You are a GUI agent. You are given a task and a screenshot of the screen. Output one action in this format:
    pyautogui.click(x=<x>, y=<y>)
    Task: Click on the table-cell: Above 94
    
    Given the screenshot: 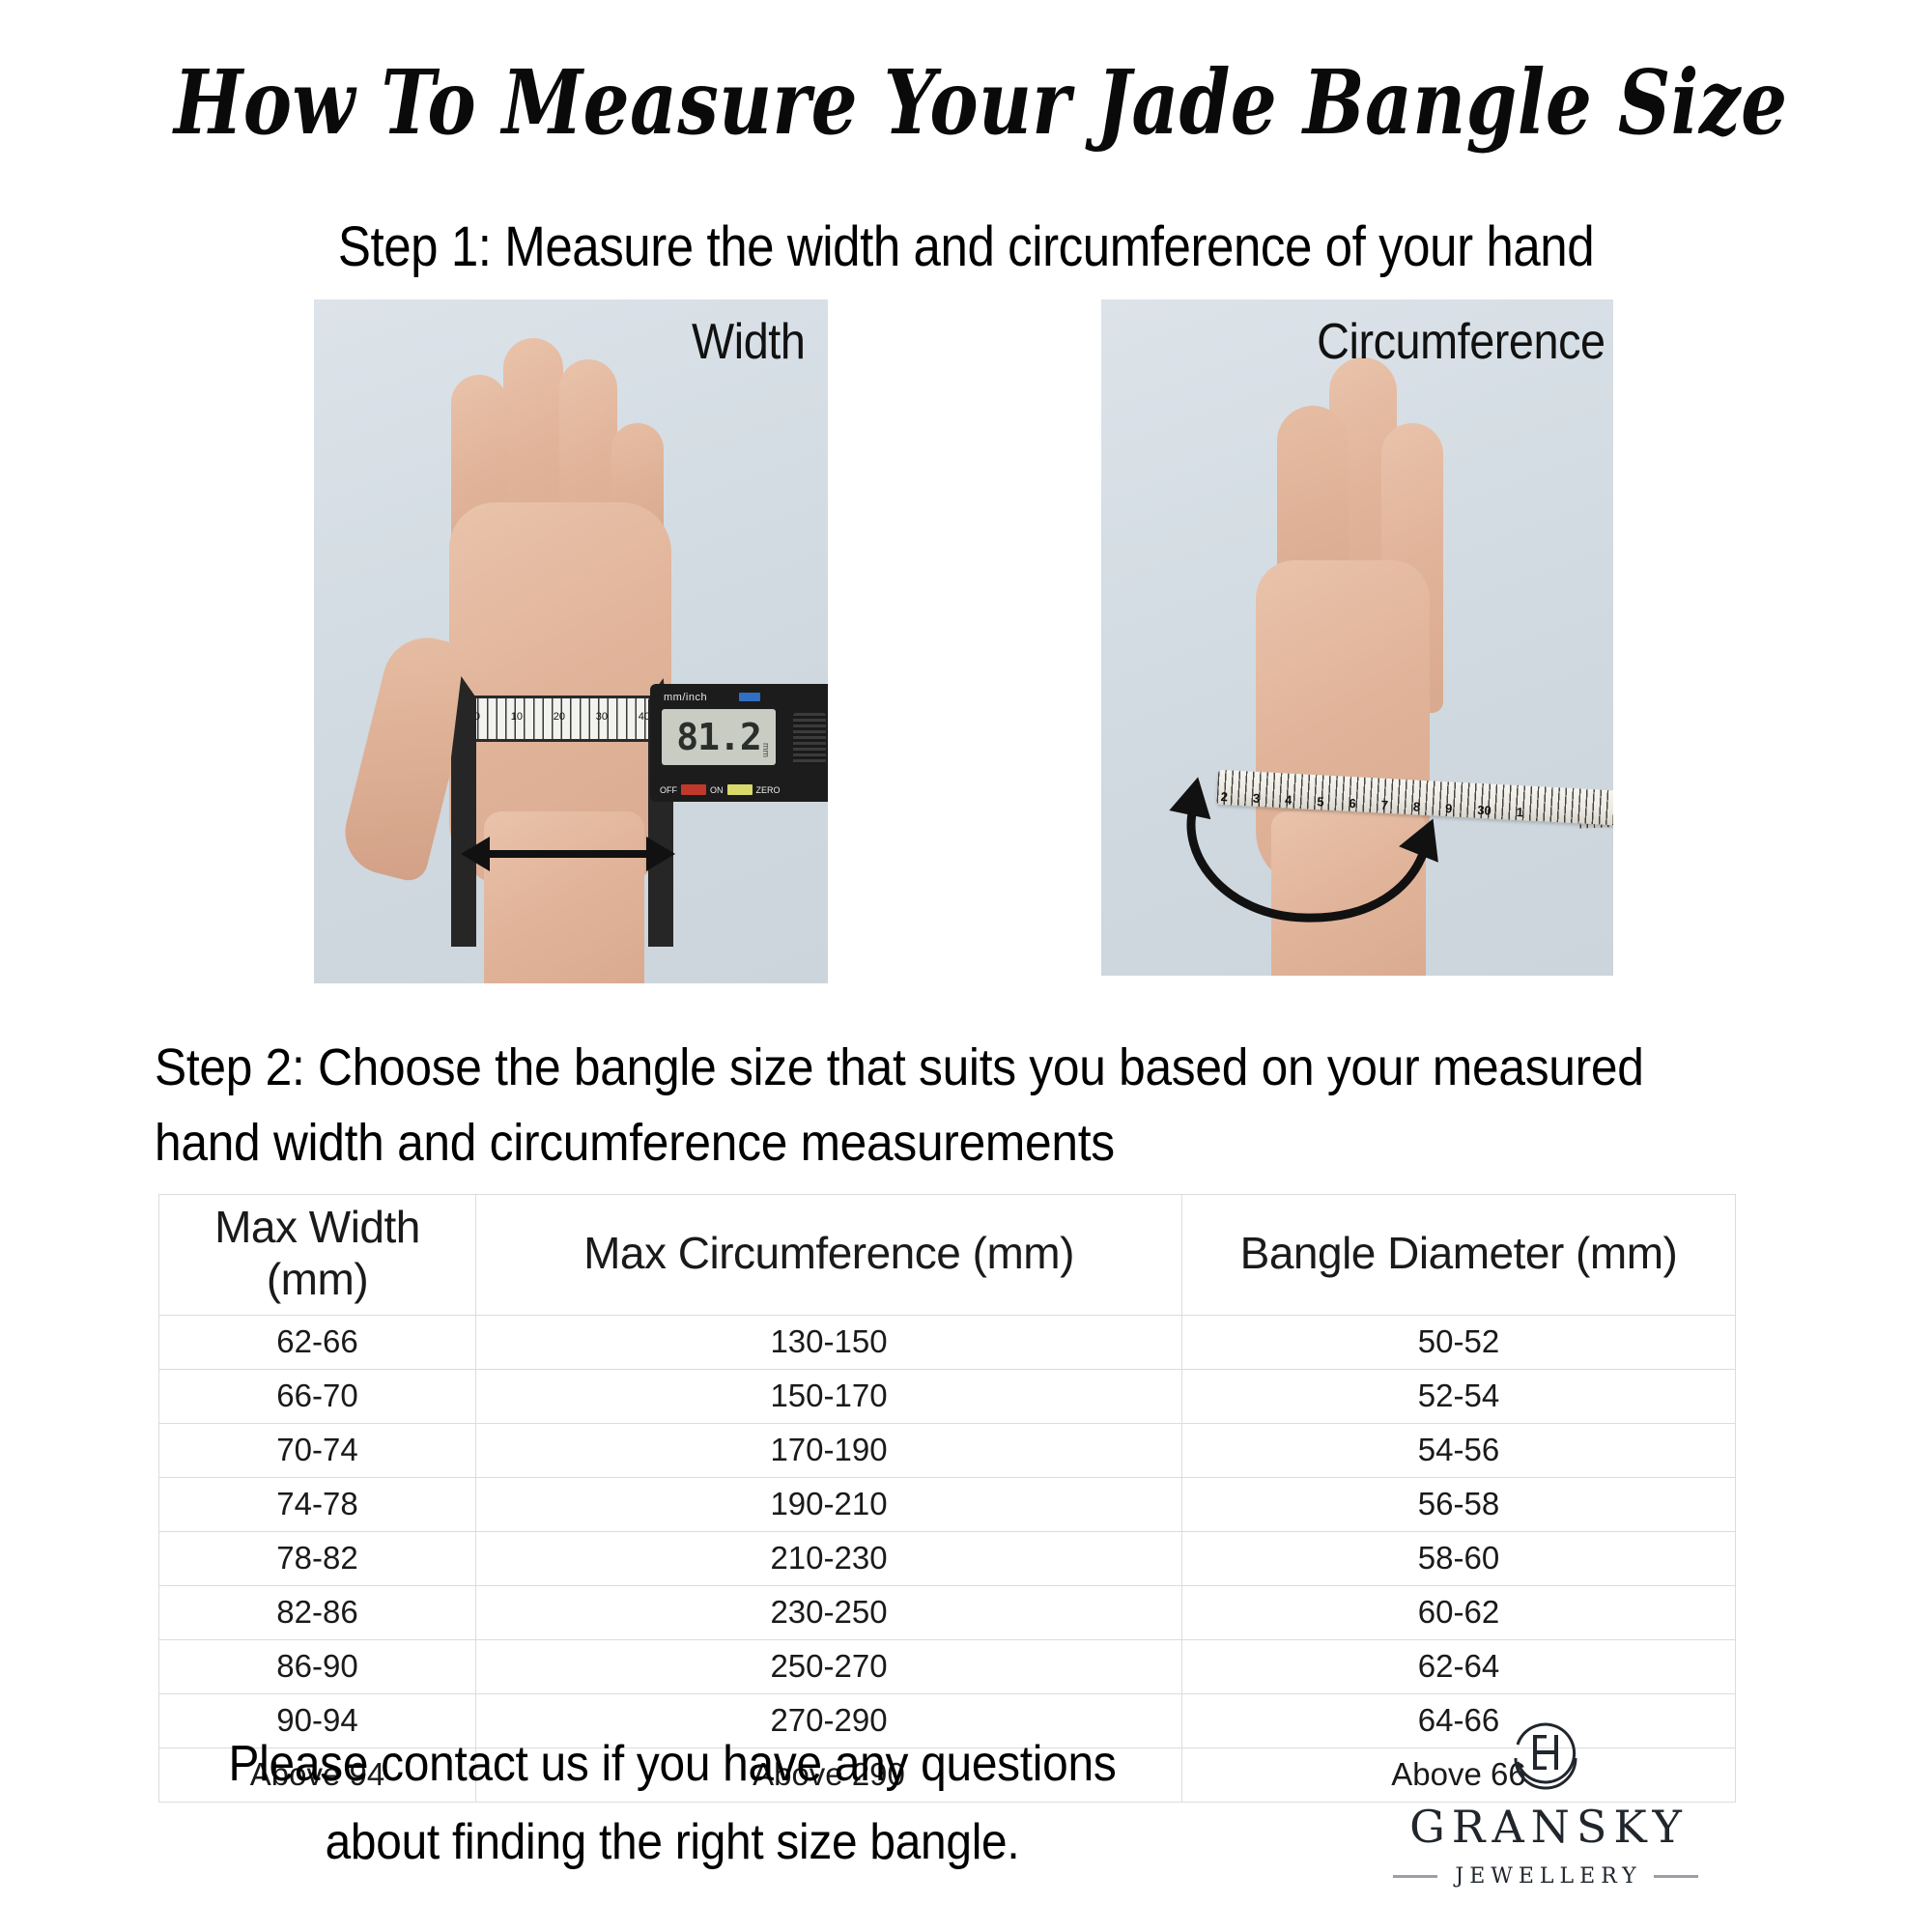 What is the action you would take?
    pyautogui.click(x=317, y=1775)
    